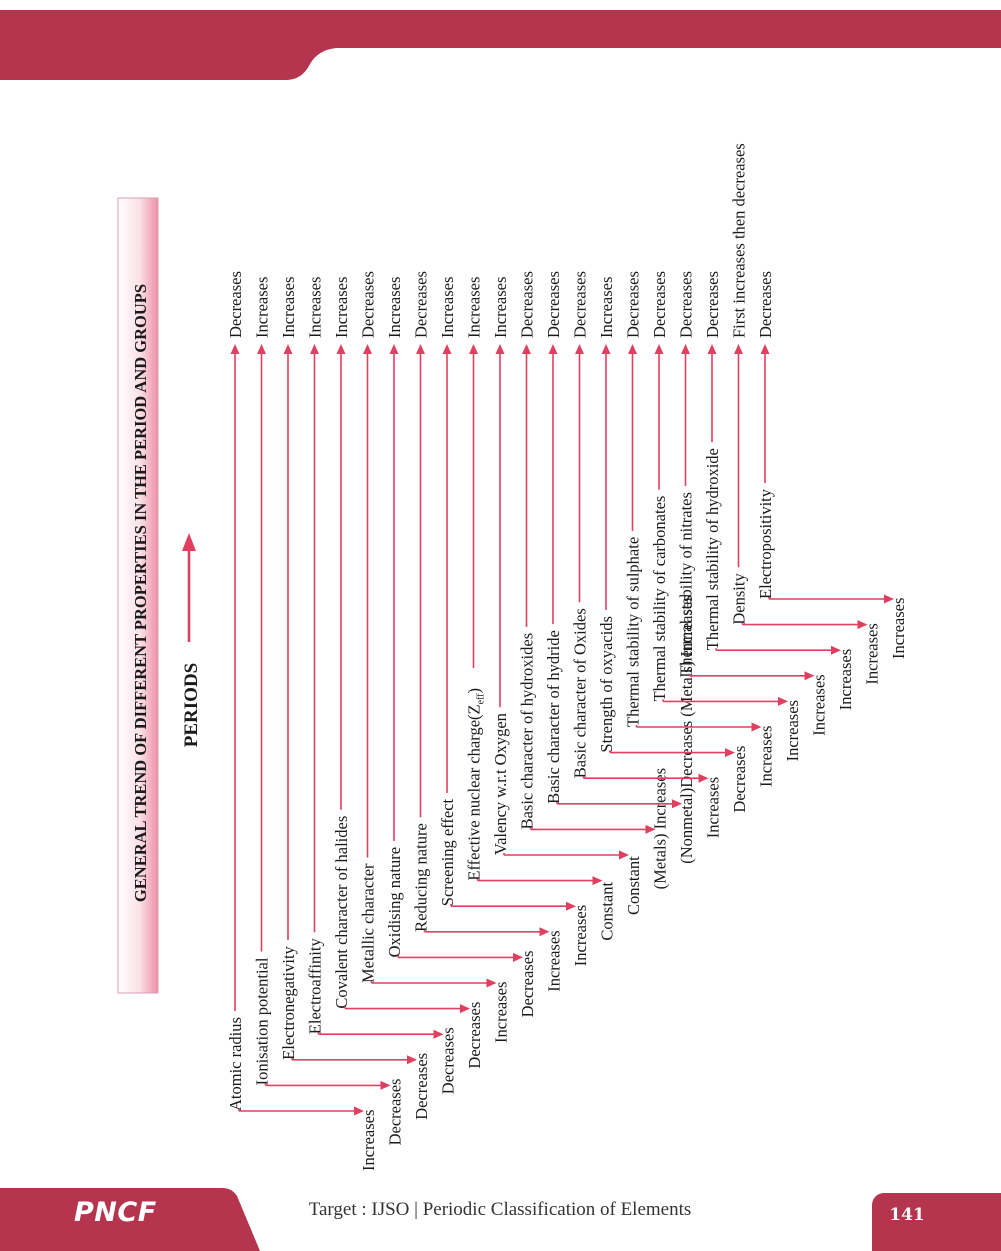 This screenshot has width=1001, height=1251. I want to click on property-name: Electropositivity, so click(765, 543).